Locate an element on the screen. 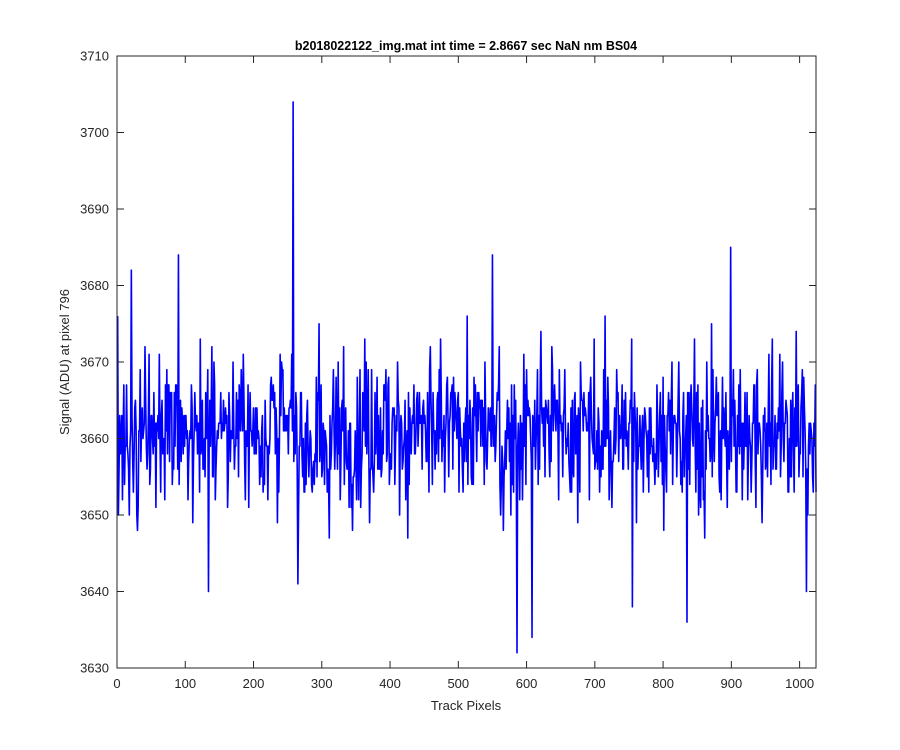 This screenshot has height=750, width=900. x-tick-label: 300 is located at coordinates (322, 683).